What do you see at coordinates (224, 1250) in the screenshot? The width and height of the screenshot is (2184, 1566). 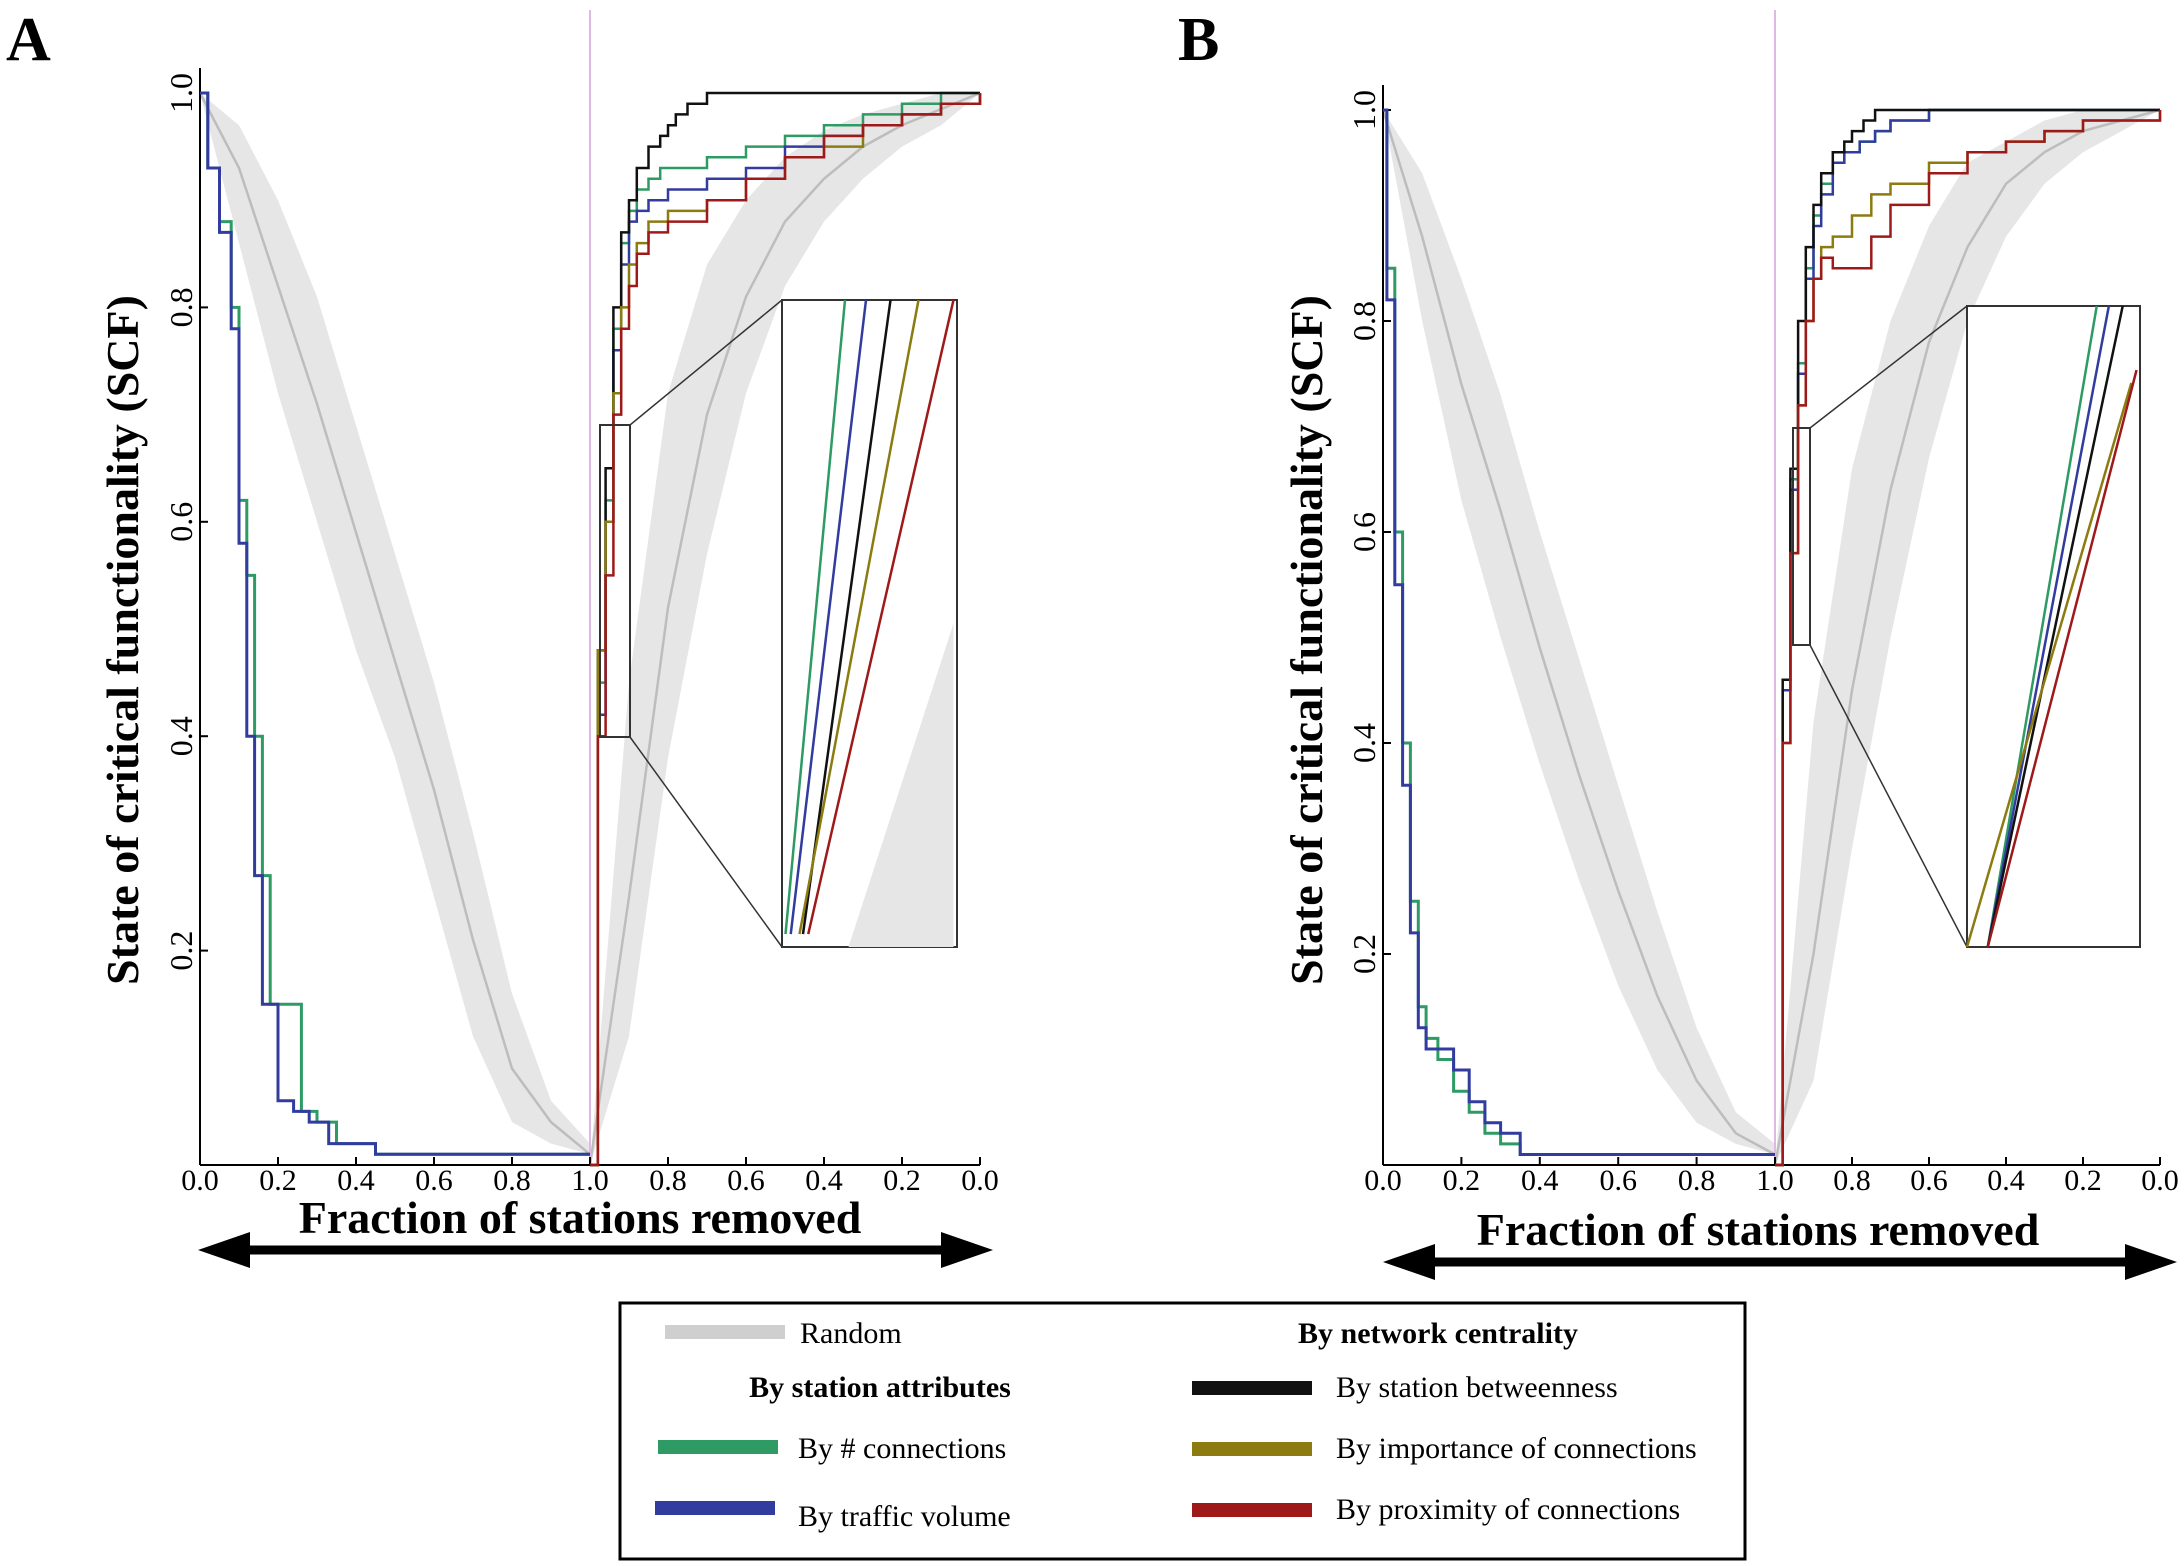 I see `arrow-left-head-a` at bounding box center [224, 1250].